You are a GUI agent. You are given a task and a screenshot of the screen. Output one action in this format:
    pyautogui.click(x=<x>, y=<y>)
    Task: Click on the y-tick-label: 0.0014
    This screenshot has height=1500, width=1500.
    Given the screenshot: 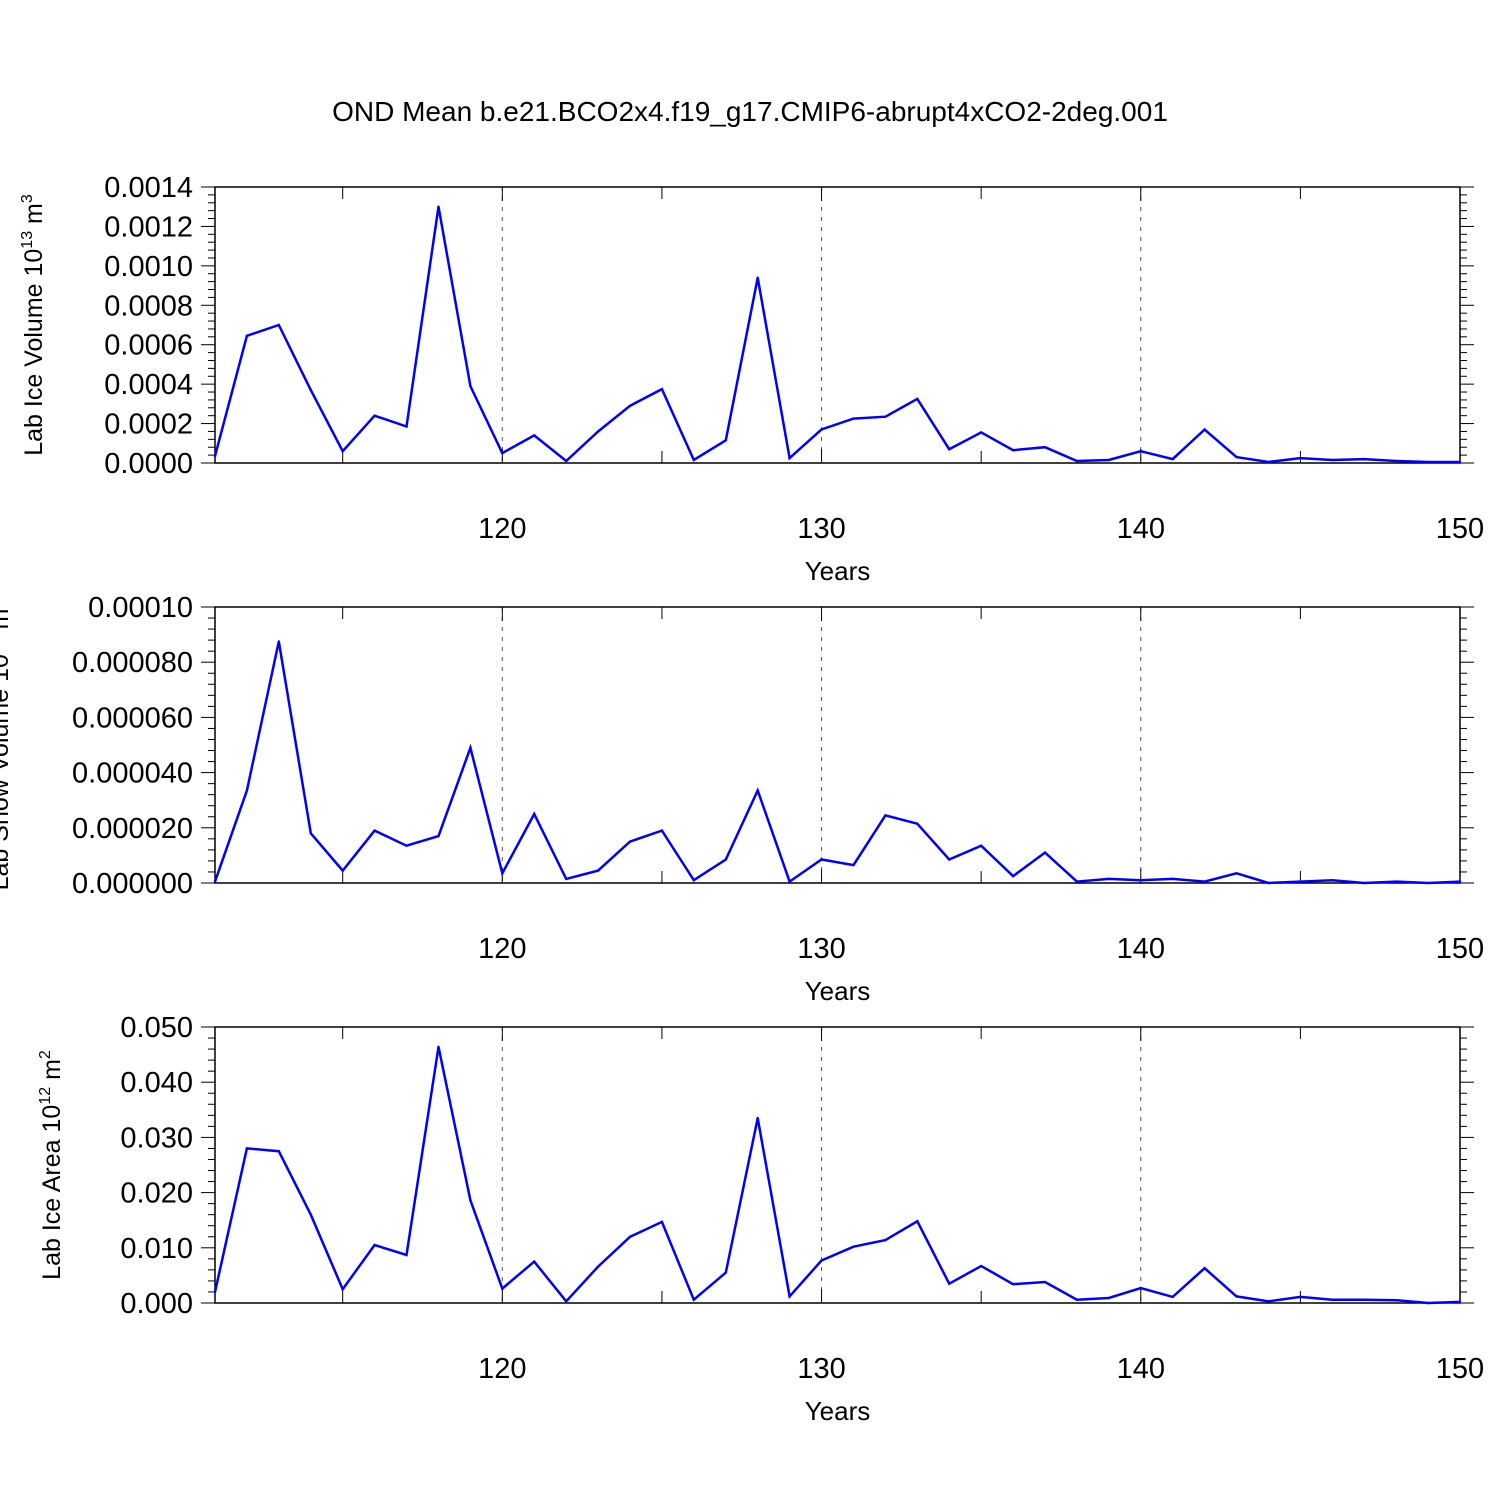 What is the action you would take?
    pyautogui.click(x=148, y=188)
    